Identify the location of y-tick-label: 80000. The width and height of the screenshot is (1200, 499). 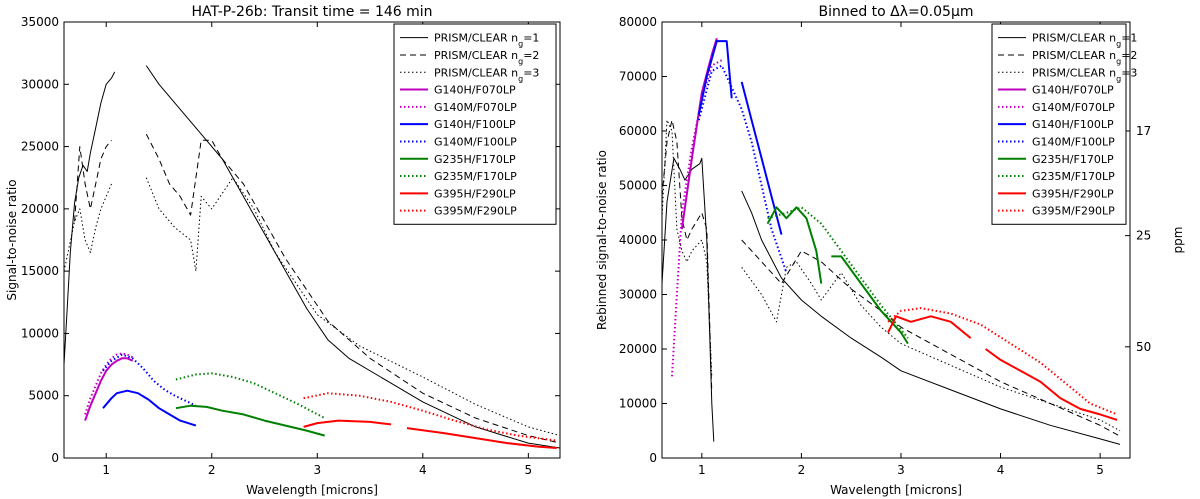
(638, 22).